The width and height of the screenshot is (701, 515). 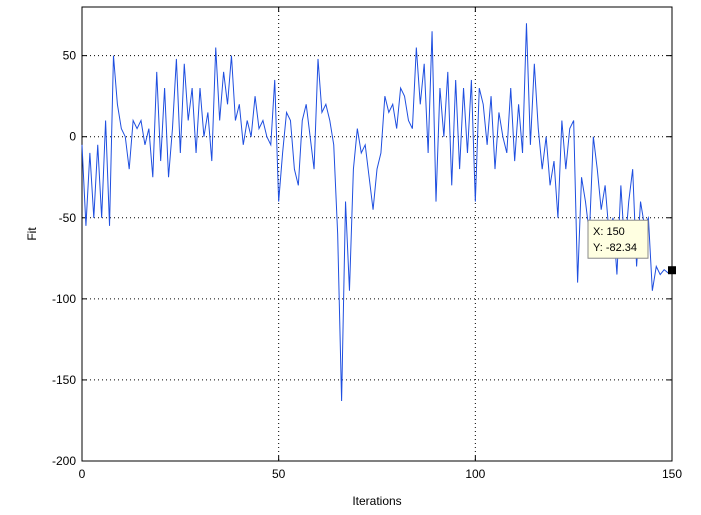 What do you see at coordinates (64, 380) in the screenshot?
I see `y-tick-label: -150` at bounding box center [64, 380].